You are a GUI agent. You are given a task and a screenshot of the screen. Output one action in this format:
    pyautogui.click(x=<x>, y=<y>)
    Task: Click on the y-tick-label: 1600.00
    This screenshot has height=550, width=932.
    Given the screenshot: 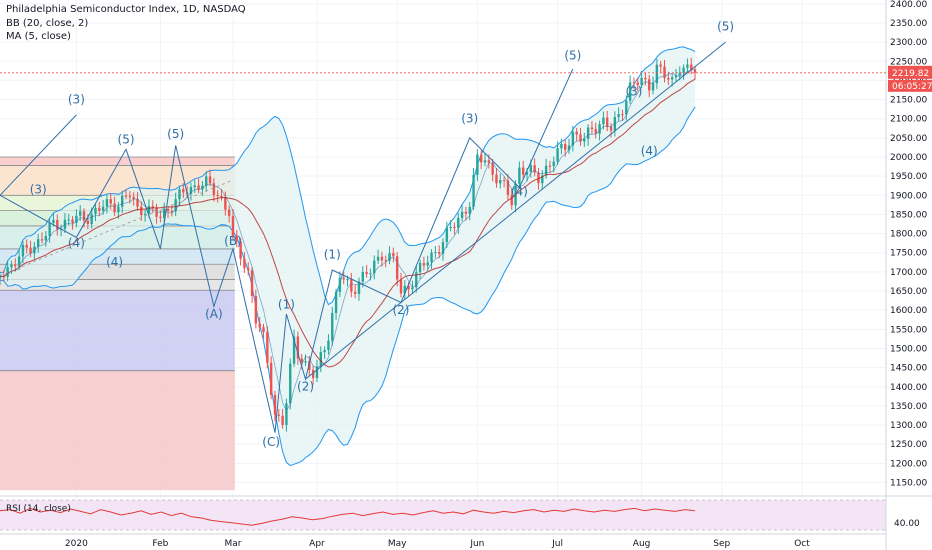 What is the action you would take?
    pyautogui.click(x=908, y=311)
    